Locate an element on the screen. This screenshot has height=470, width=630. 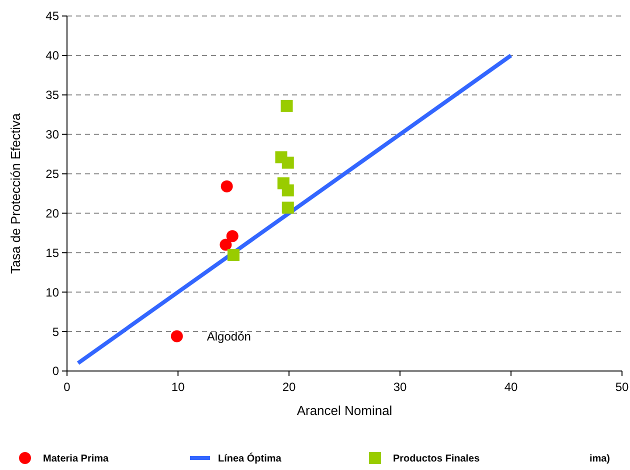
y-tick-label: 20 is located at coordinates (53, 213).